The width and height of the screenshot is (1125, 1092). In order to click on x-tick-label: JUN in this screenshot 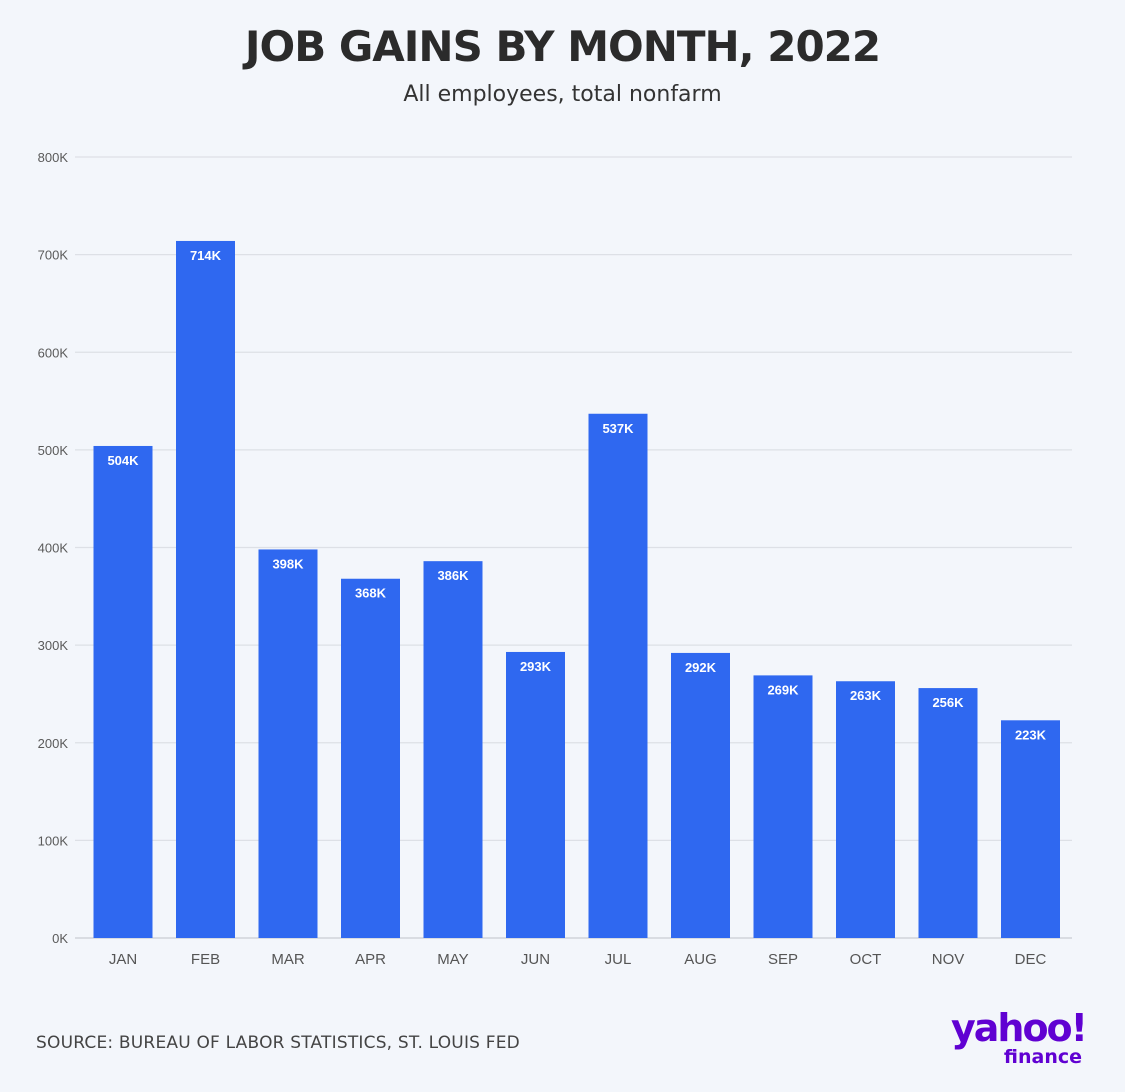, I will do `click(535, 959)`.